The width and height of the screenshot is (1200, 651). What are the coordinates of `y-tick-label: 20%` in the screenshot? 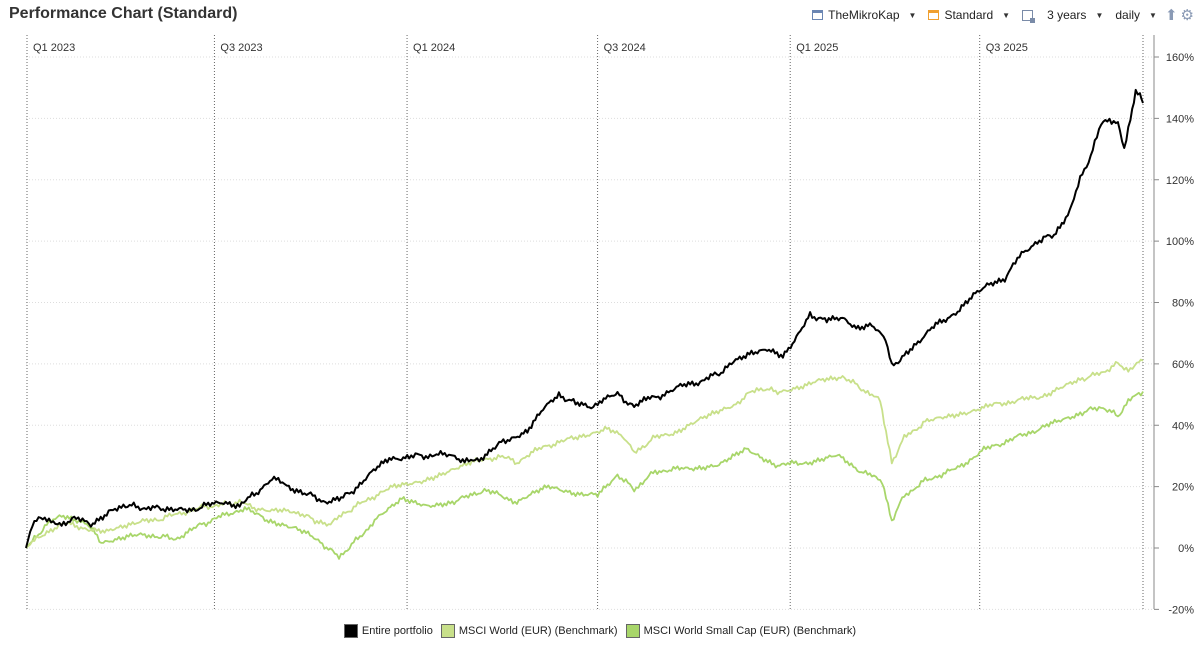 It's located at (1183, 488).